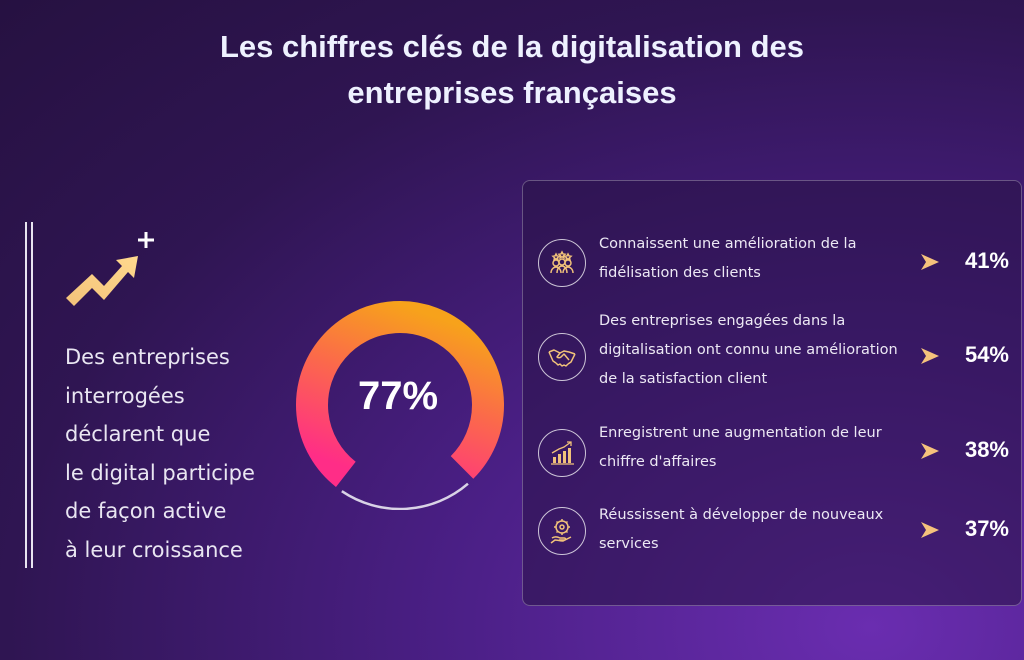 This screenshot has width=1024, height=660. I want to click on growth-statement-line: déclarent que, so click(138, 434).